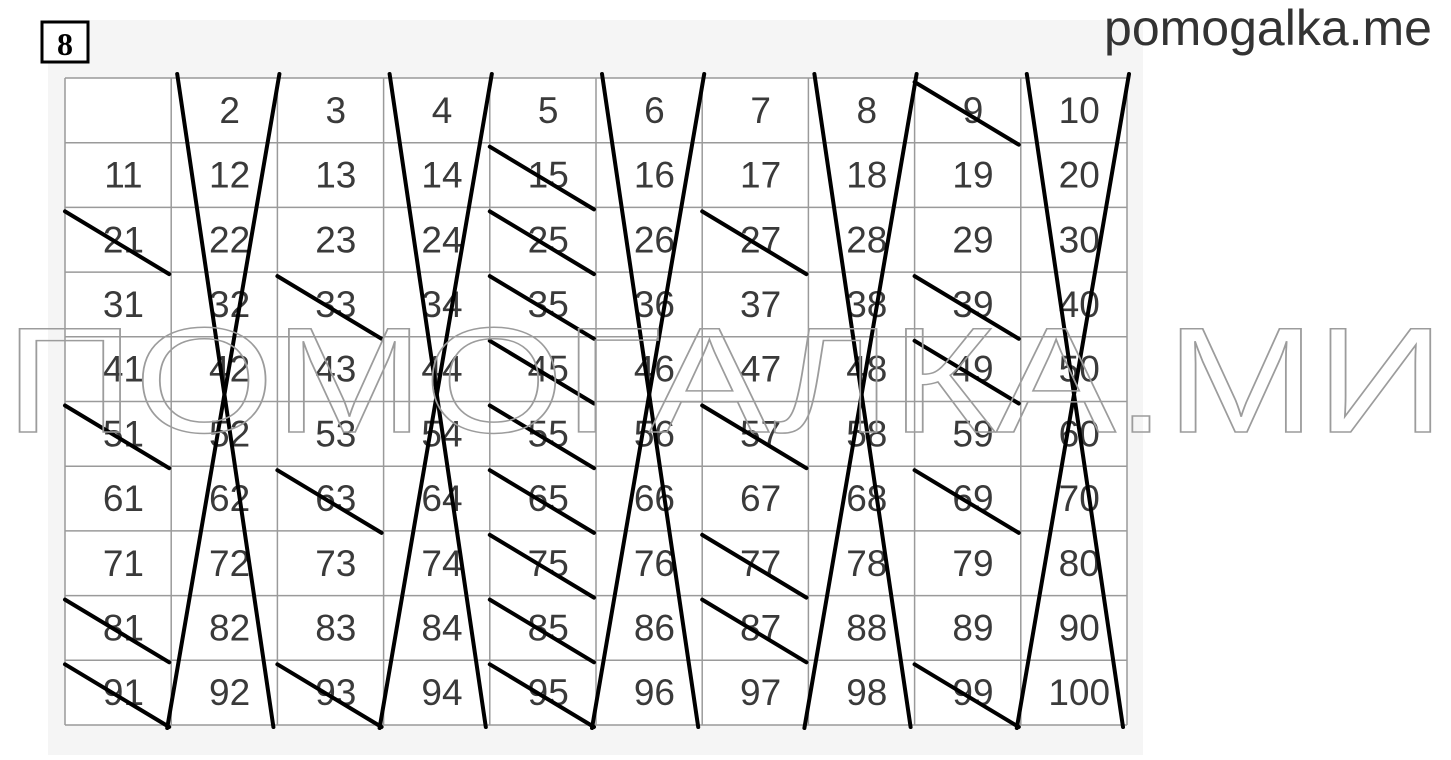 This screenshot has height=760, width=1451. I want to click on cell: 37, so click(760, 304).